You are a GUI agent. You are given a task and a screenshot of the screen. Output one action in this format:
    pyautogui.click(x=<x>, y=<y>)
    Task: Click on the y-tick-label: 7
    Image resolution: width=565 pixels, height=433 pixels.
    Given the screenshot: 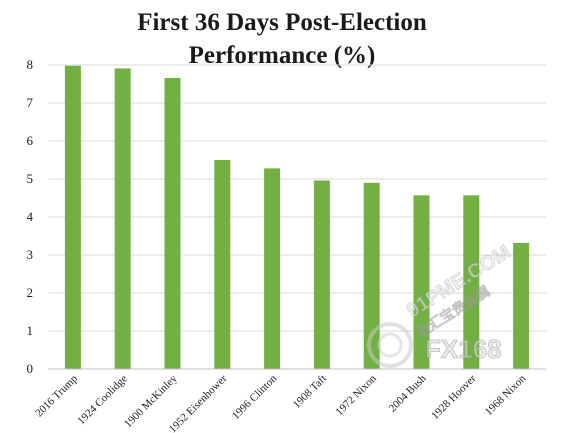 What is the action you would take?
    pyautogui.click(x=30, y=102)
    